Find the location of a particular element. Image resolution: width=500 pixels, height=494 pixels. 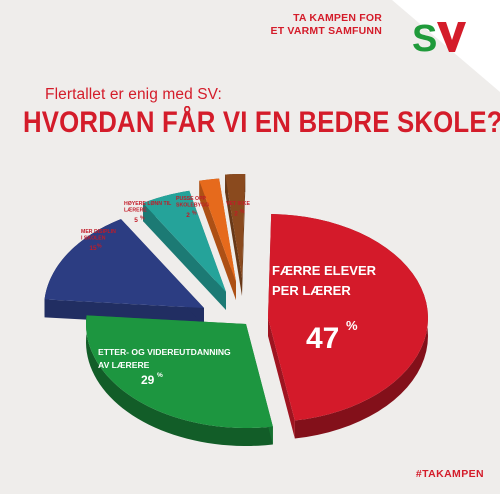

page-title: HVORDAN FÅR VI EN BEDRE SKOLE? is located at coordinates (261, 122).